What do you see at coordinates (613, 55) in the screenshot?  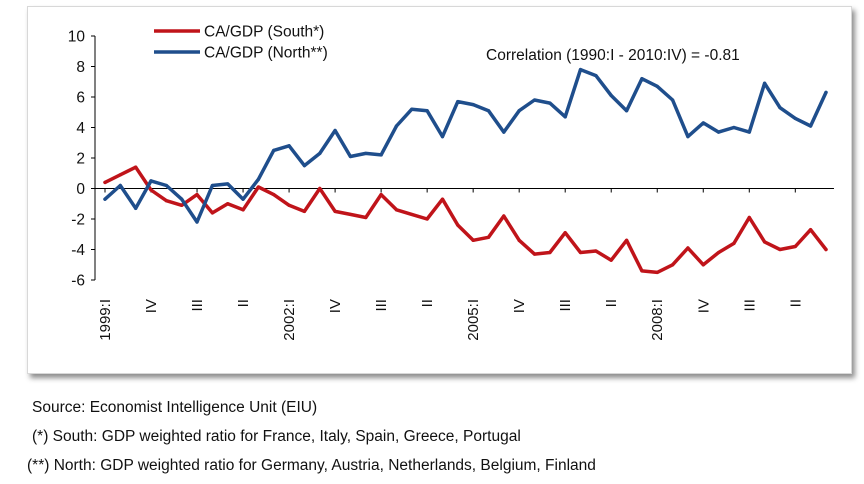 I see `correlation-annotation: Correlation (1990:I - 2010:IV) = -0.81` at bounding box center [613, 55].